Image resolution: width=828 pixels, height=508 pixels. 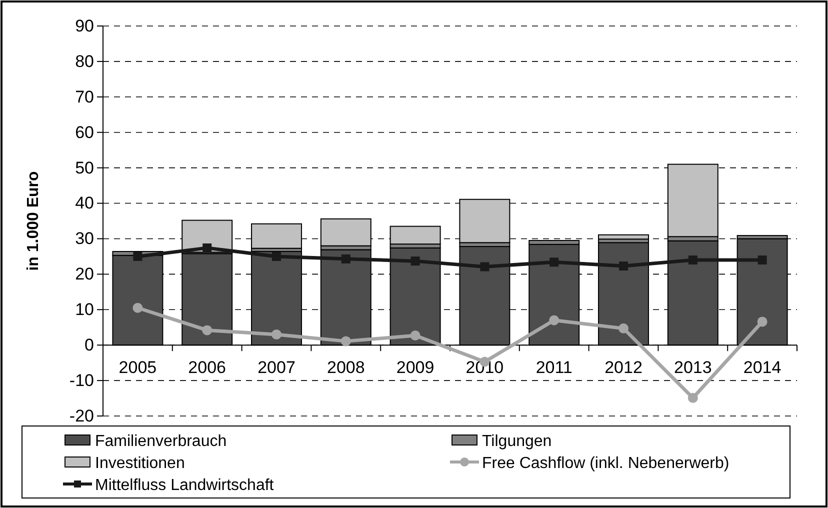 What do you see at coordinates (137, 368) in the screenshot?
I see `x-tick-label: 2005` at bounding box center [137, 368].